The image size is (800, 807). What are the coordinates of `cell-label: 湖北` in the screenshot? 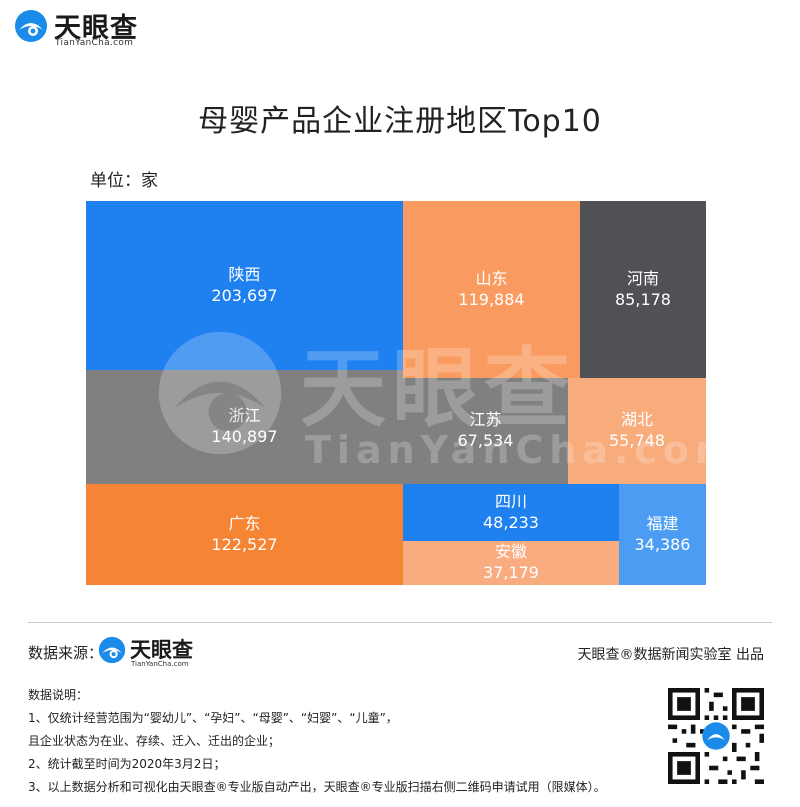 It's located at (636, 420).